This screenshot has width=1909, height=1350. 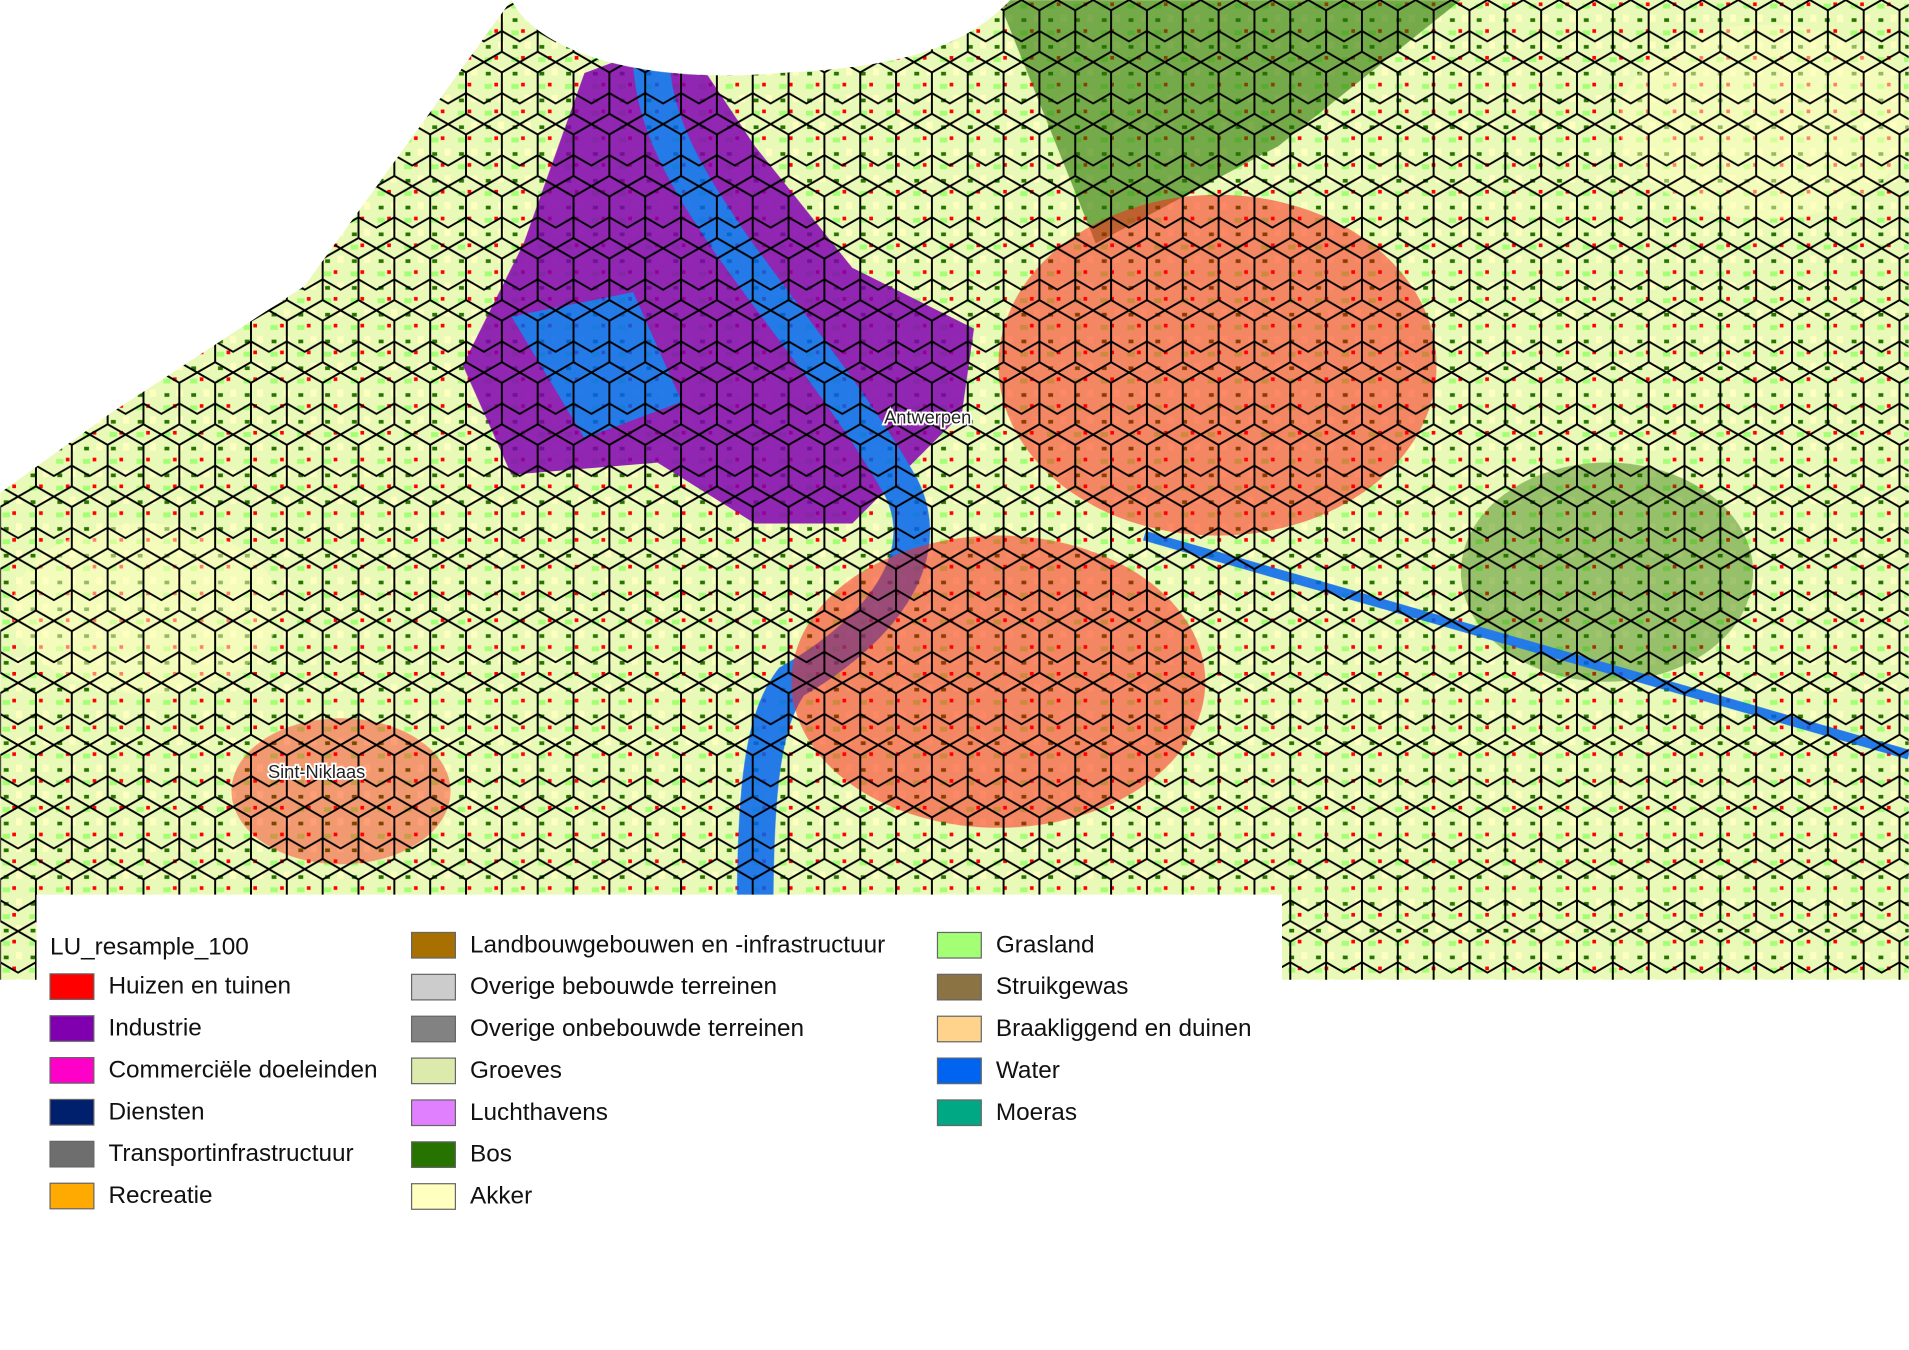 What do you see at coordinates (623, 986) in the screenshot?
I see `legend-label: Overige bebouwde terreinen` at bounding box center [623, 986].